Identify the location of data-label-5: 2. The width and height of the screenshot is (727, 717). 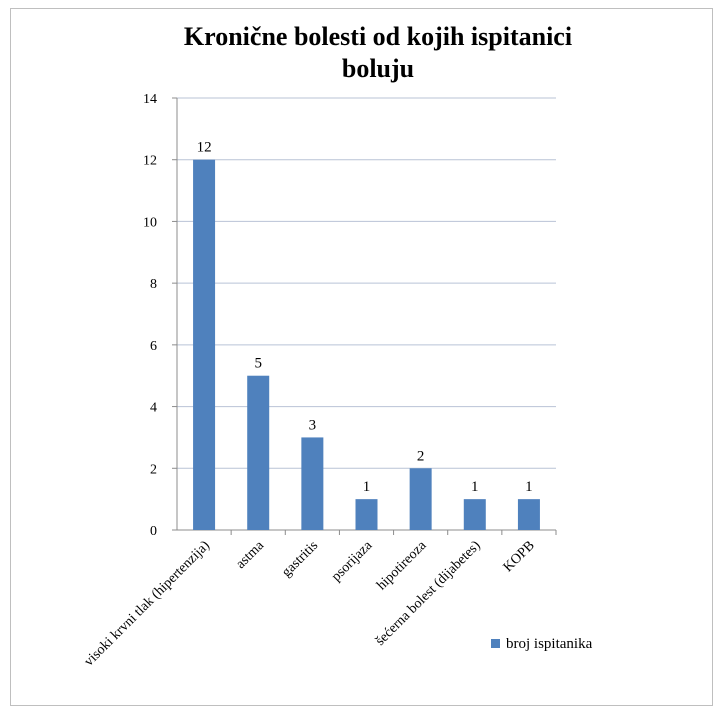
(421, 456).